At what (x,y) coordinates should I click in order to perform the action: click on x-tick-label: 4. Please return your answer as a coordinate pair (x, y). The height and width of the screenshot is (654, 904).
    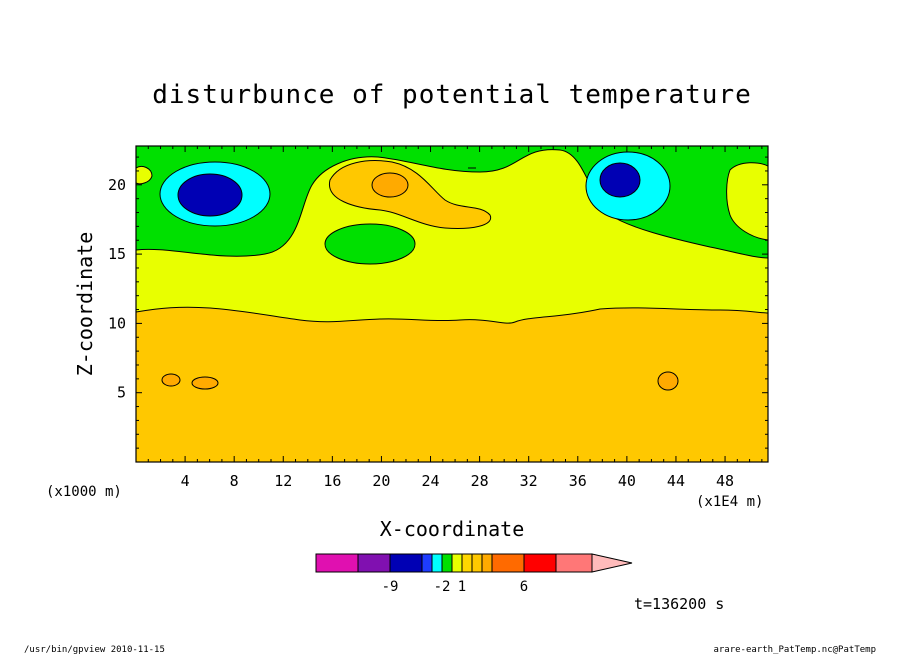
    Looking at the image, I should click on (185, 481).